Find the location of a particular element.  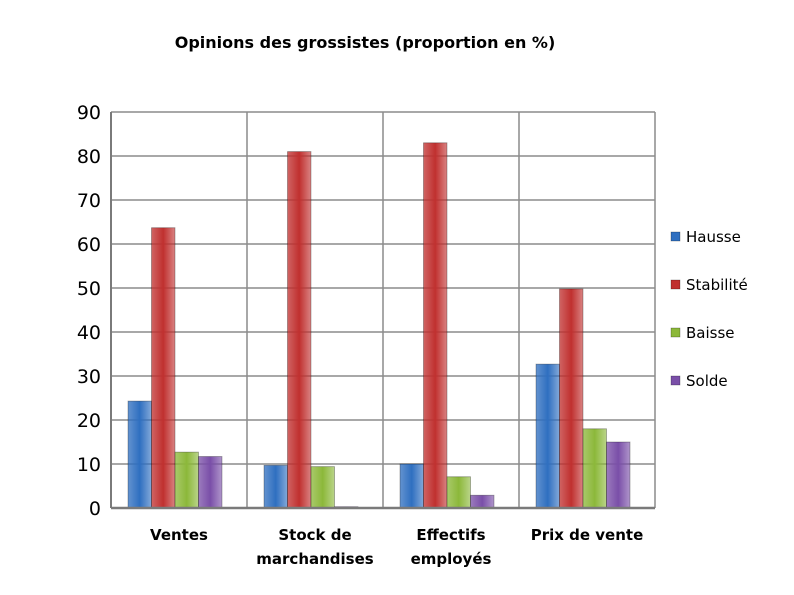

legend-swatch-baisse is located at coordinates (675, 332).